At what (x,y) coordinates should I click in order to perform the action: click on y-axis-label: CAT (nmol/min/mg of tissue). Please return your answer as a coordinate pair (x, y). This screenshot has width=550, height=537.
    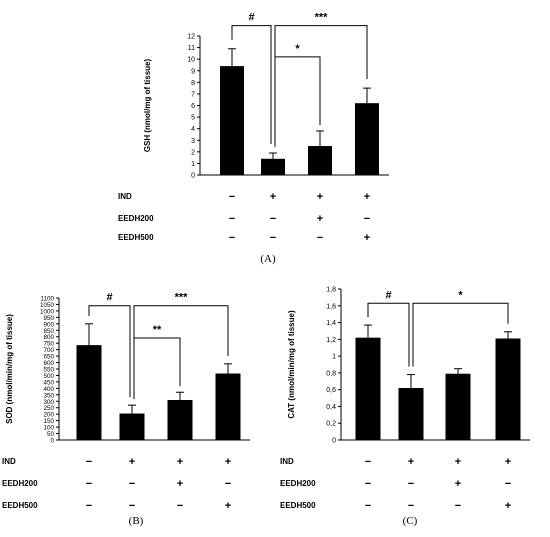
    Looking at the image, I should click on (291, 364).